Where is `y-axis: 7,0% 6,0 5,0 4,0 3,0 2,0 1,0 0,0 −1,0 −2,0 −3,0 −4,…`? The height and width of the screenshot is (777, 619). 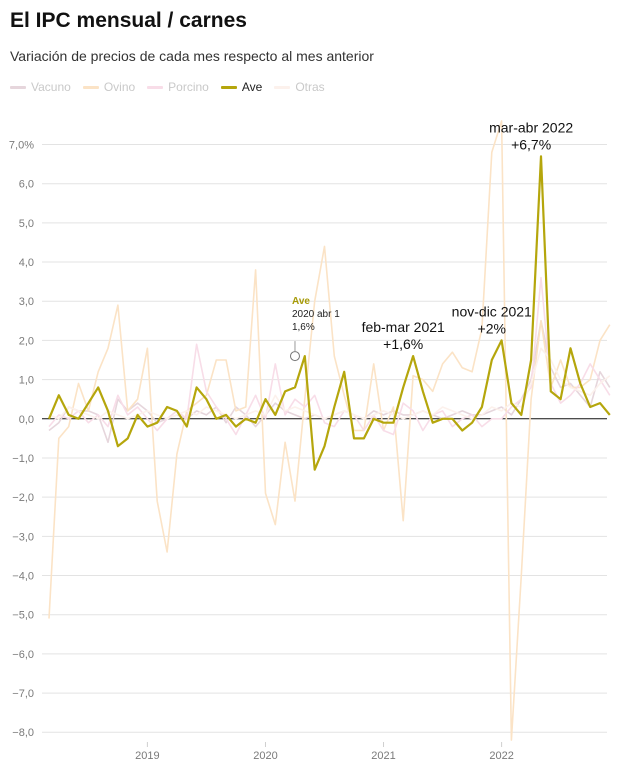
y-axis: 7,0% 6,0 5,0 4,0 3,0 2,0 1,0 0,0 −1,0 −2,0 −3,0 −4,… is located at coordinates (21, 440).